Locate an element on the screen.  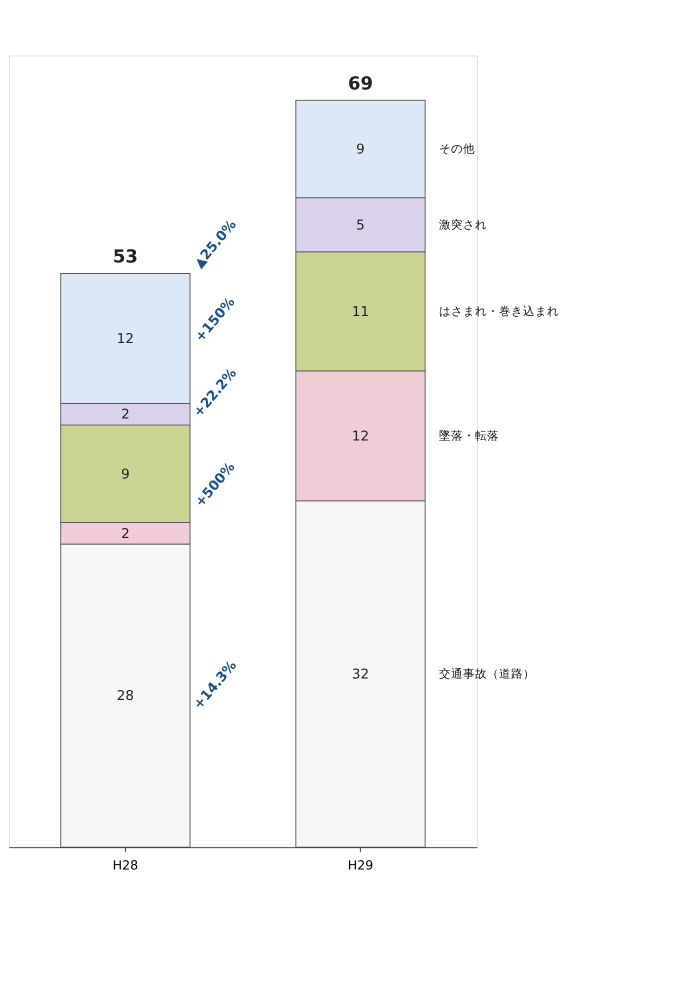
series-label: その他 is located at coordinates (457, 149).